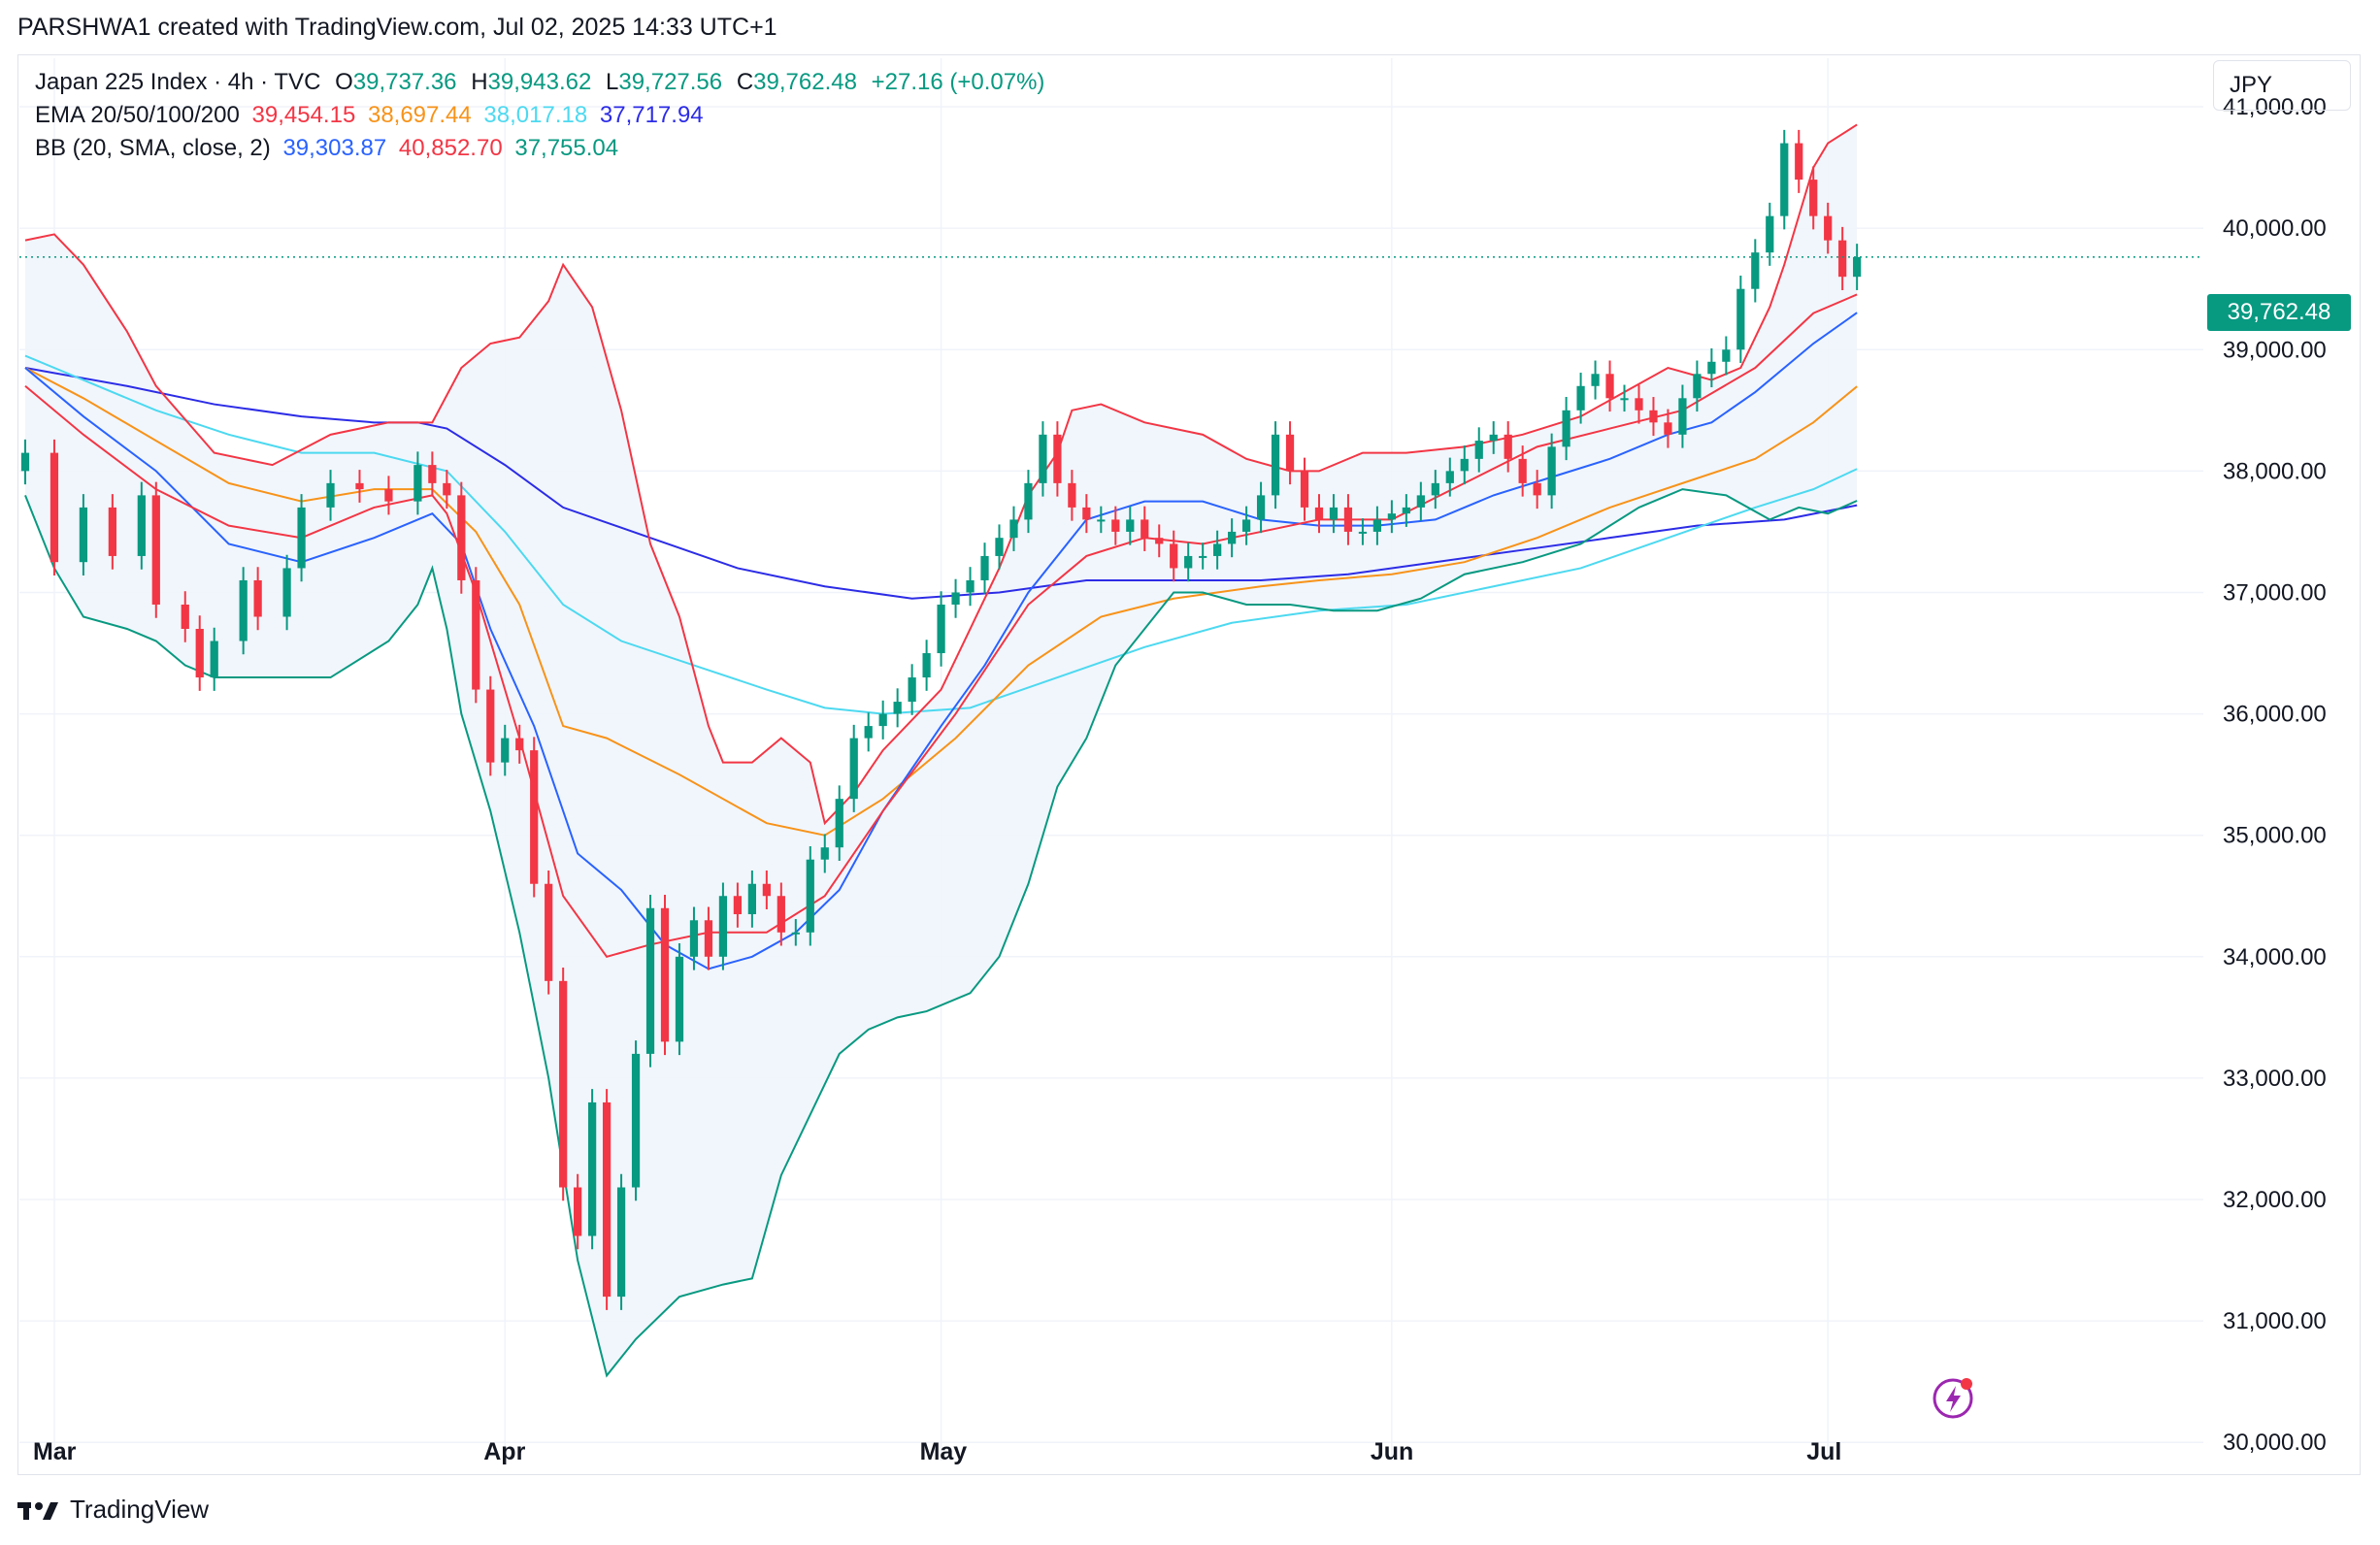 The width and height of the screenshot is (2380, 1545). Describe the element at coordinates (178, 82) in the screenshot. I see `symbol-label: Japan 225 Index · 4h · TVC` at that location.